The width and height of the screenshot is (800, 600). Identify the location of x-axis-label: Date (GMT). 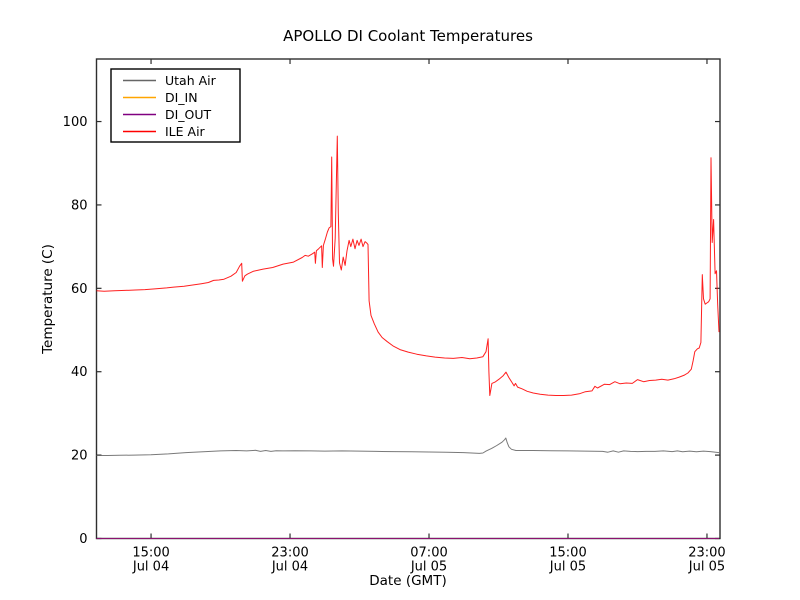
(407, 581).